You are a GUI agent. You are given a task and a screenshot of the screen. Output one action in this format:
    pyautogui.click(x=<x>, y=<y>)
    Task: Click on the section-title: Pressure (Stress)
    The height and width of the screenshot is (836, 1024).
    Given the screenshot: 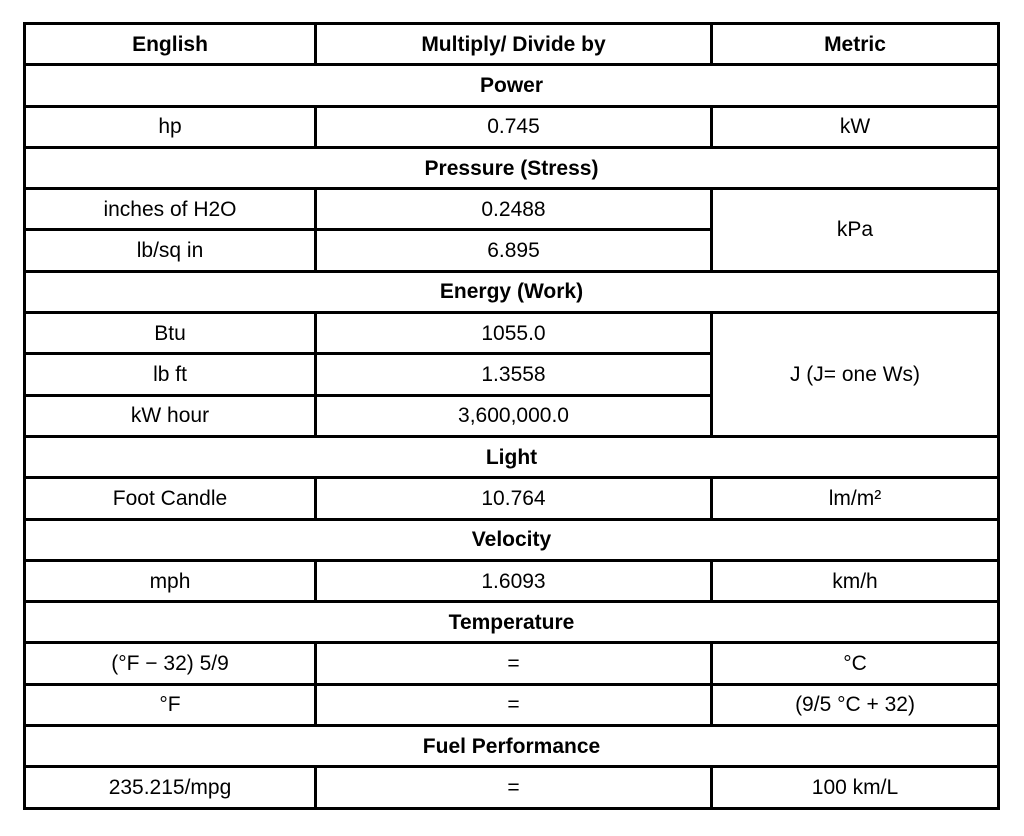 What is the action you would take?
    pyautogui.click(x=511, y=168)
    